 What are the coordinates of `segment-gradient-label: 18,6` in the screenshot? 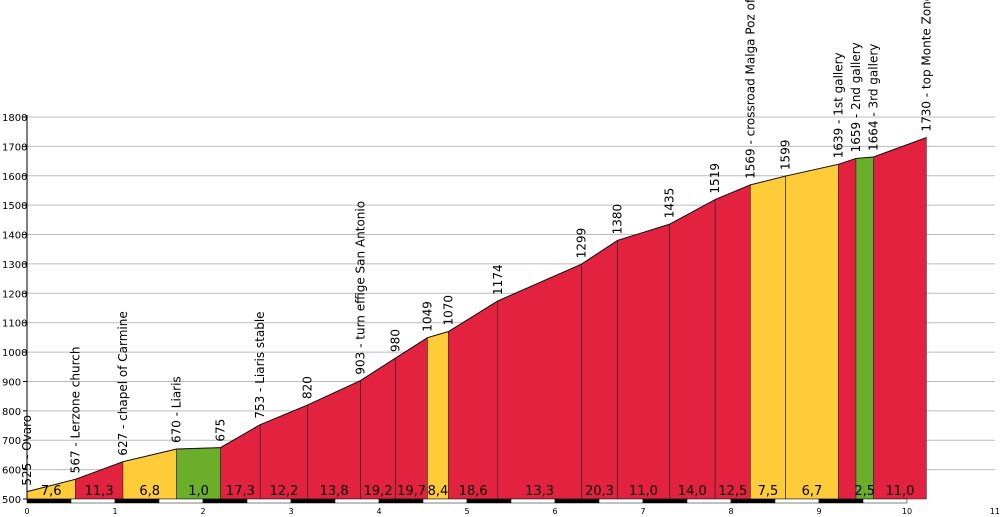 It's located at (473, 491).